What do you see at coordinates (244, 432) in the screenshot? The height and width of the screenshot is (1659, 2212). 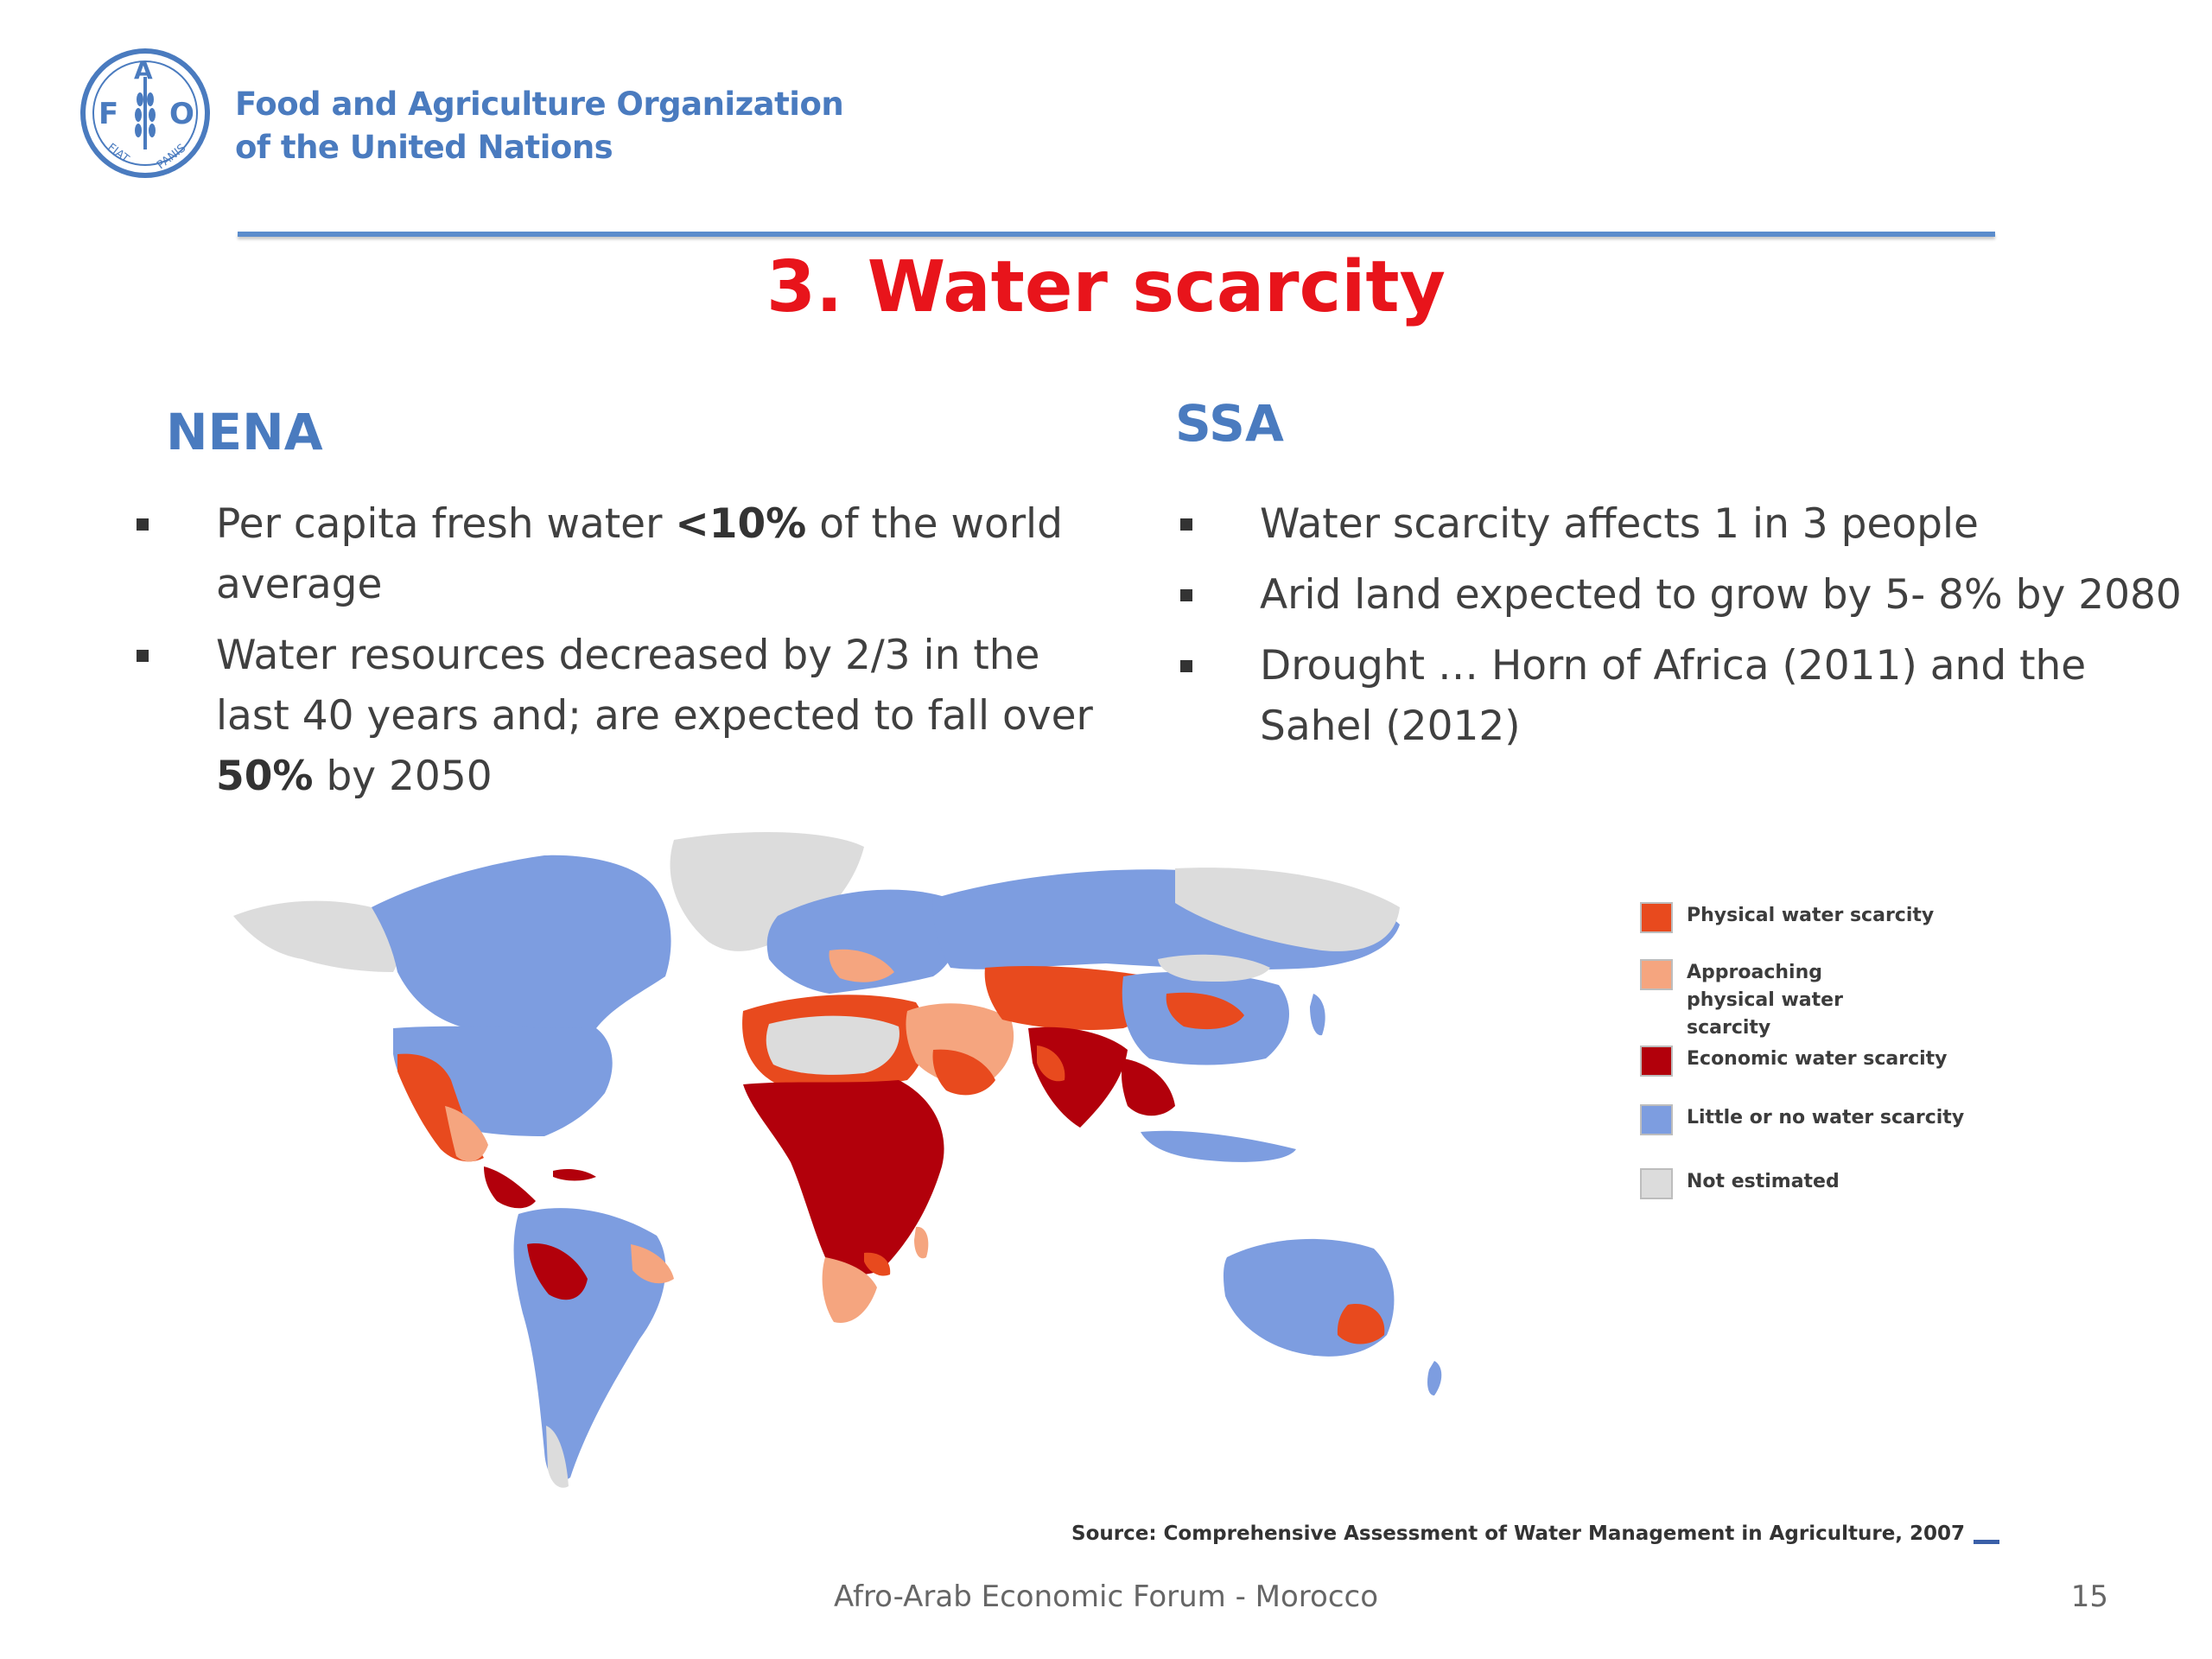 I see `nena-heading: NENA` at bounding box center [244, 432].